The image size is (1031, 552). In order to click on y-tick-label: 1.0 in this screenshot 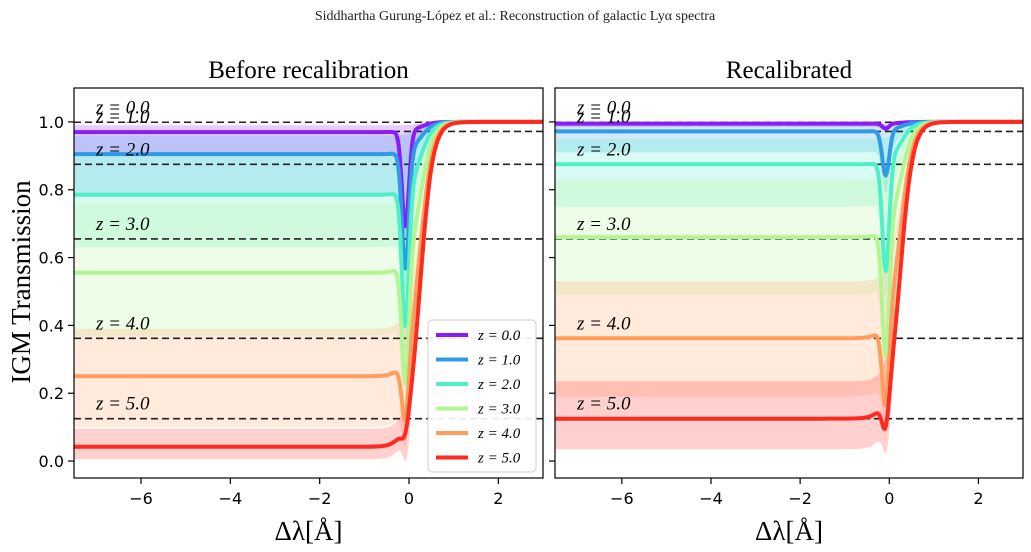, I will do `click(51, 122)`.